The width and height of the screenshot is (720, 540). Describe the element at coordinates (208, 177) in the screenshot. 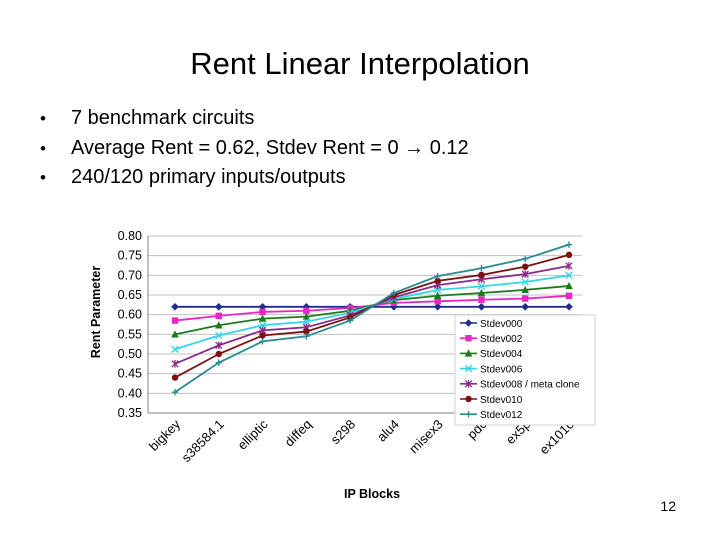

I see `bullet-text: 240/120 primary inputs/outputs` at that location.